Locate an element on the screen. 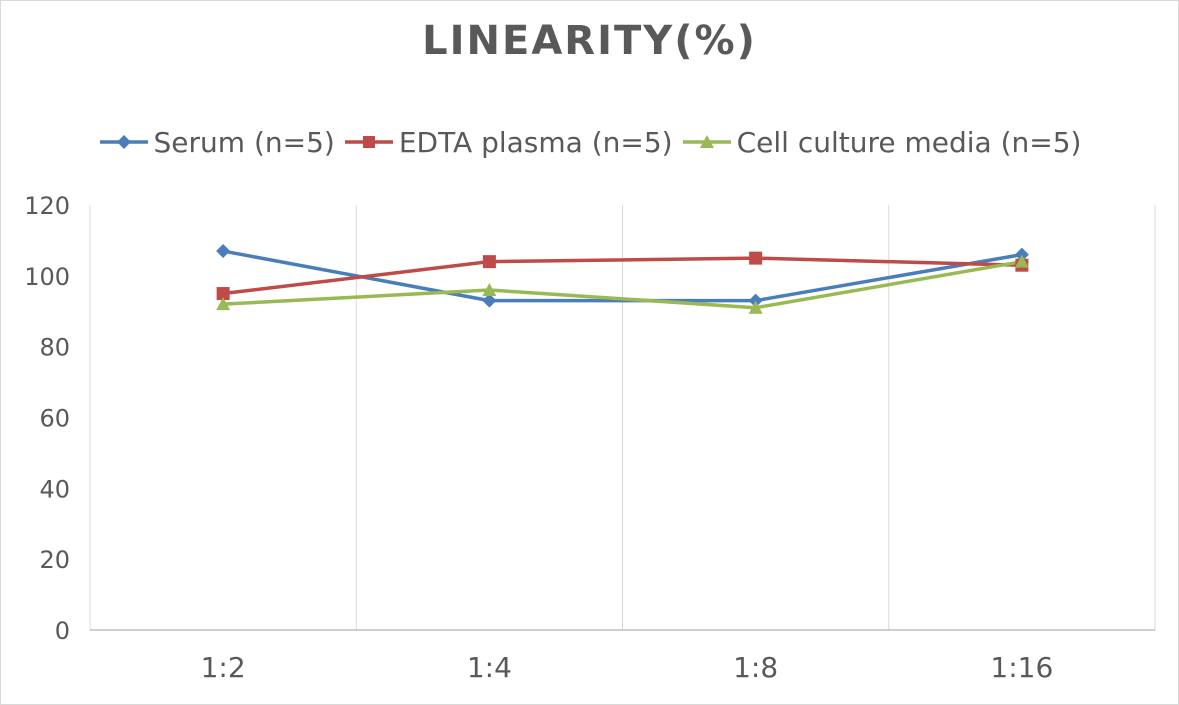 The width and height of the screenshot is (1179, 705). x-tick-label: 1:16 is located at coordinates (1021, 667).